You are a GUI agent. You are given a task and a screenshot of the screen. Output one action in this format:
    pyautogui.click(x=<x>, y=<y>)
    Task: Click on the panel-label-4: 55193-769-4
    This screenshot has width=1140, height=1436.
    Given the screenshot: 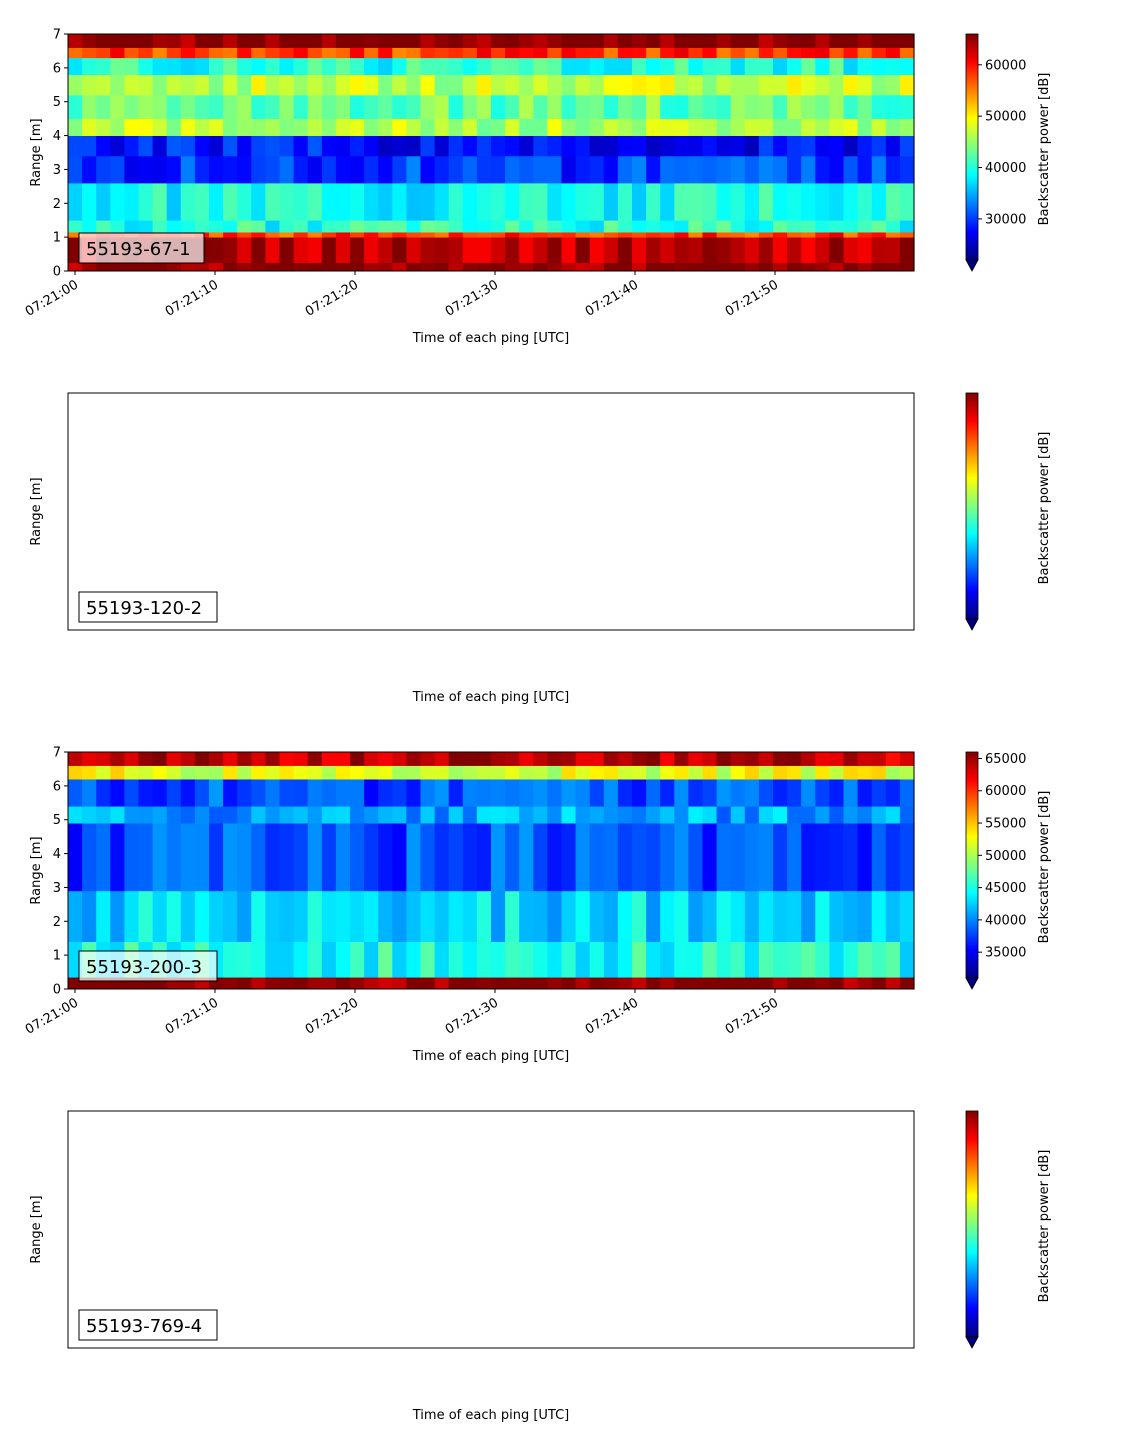 What is the action you would take?
    pyautogui.click(x=144, y=1326)
    